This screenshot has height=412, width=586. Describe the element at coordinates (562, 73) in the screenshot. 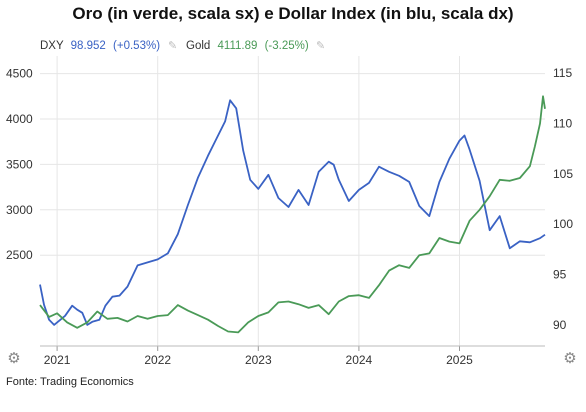

I see `right-tick-label: 115` at that location.